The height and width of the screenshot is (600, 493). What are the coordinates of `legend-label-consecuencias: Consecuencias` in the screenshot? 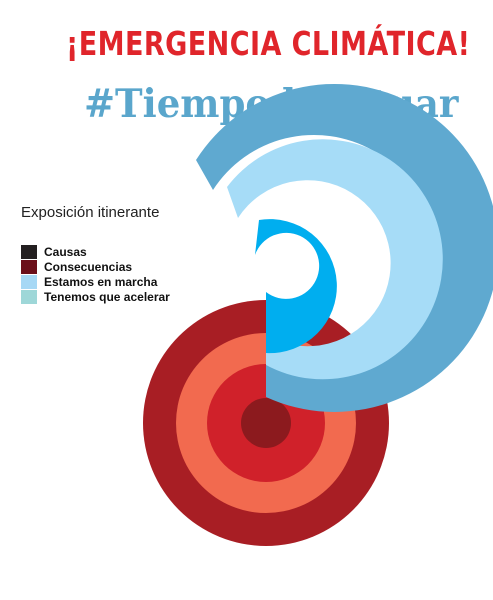 It's located at (88, 266).